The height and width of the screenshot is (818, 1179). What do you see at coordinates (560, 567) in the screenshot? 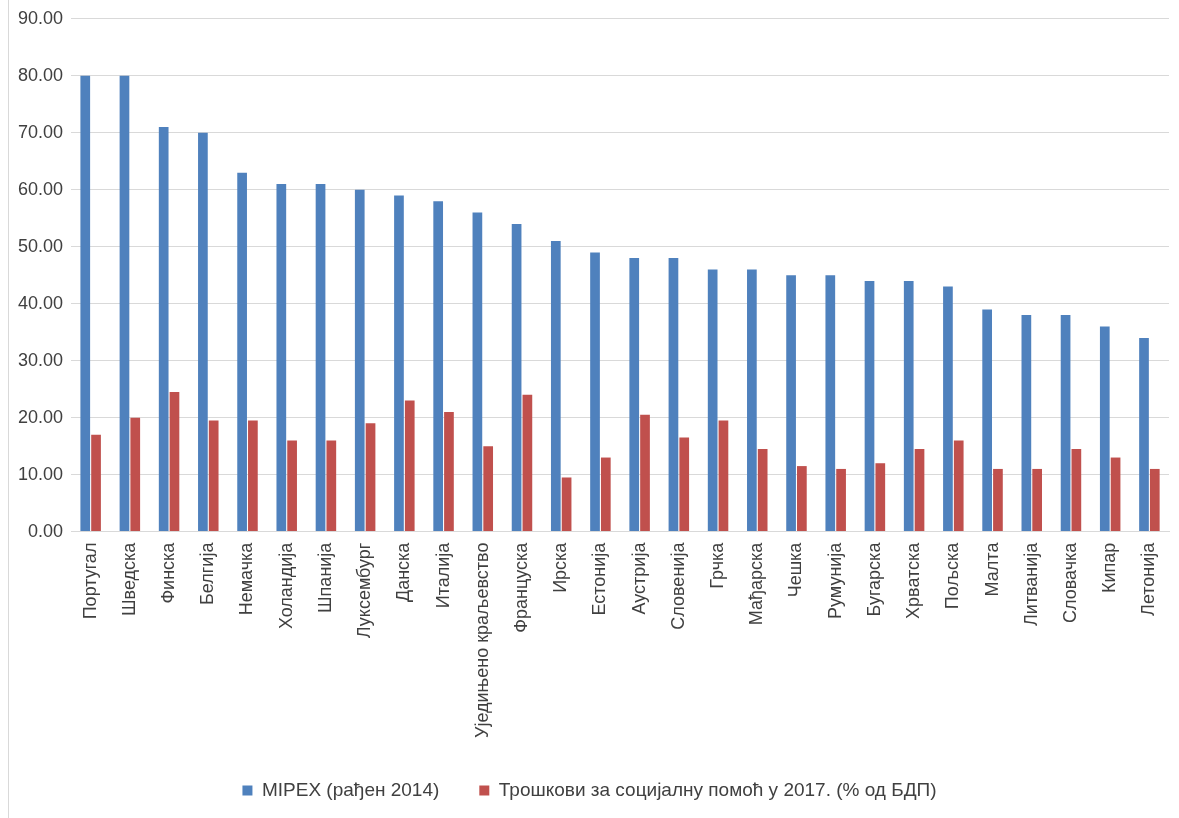
I see `x-tick-label: Ирска` at bounding box center [560, 567].